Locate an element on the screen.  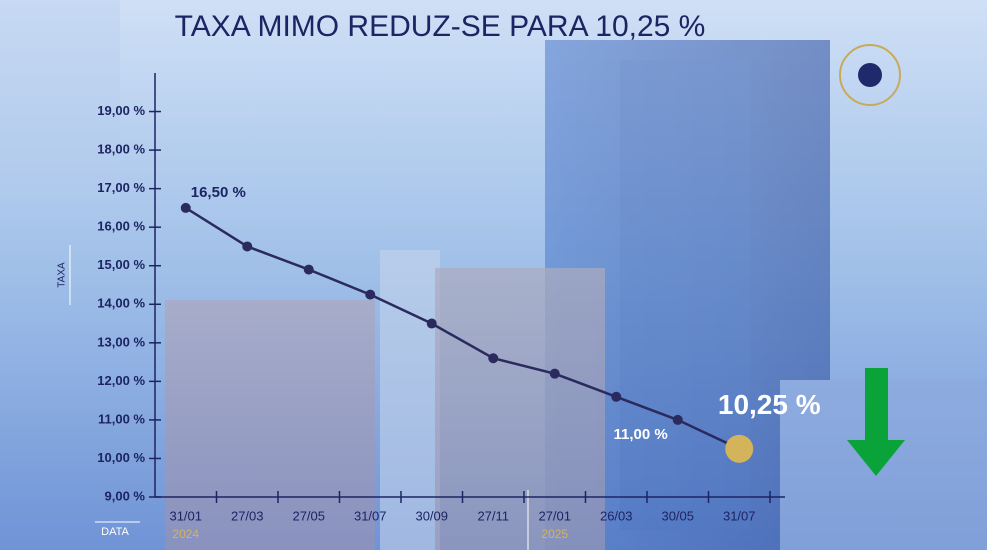
year-label: 2024 is located at coordinates (185, 534).